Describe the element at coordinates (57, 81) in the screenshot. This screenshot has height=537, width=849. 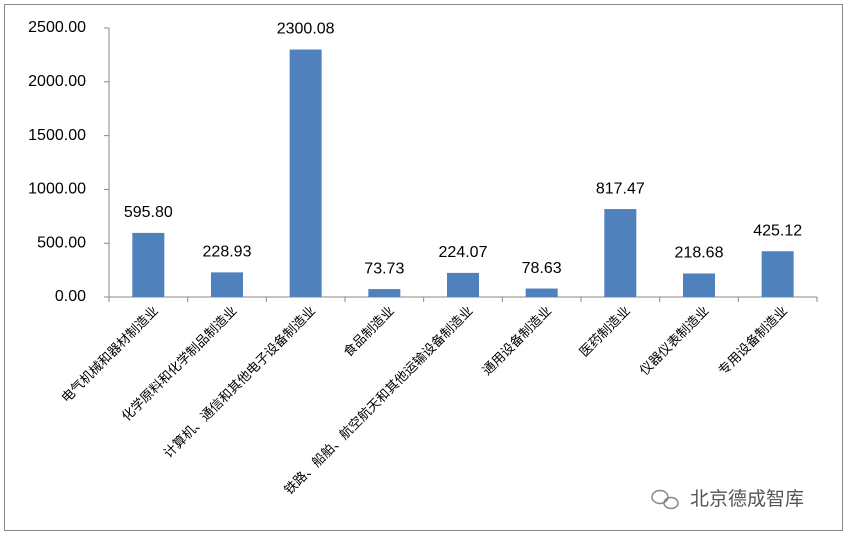
I see `y-tick-label: 2000.00` at that location.